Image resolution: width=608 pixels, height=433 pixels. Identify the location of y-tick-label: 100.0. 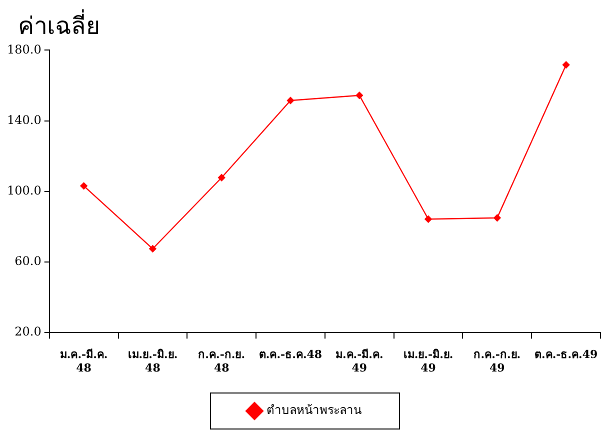
(24, 191).